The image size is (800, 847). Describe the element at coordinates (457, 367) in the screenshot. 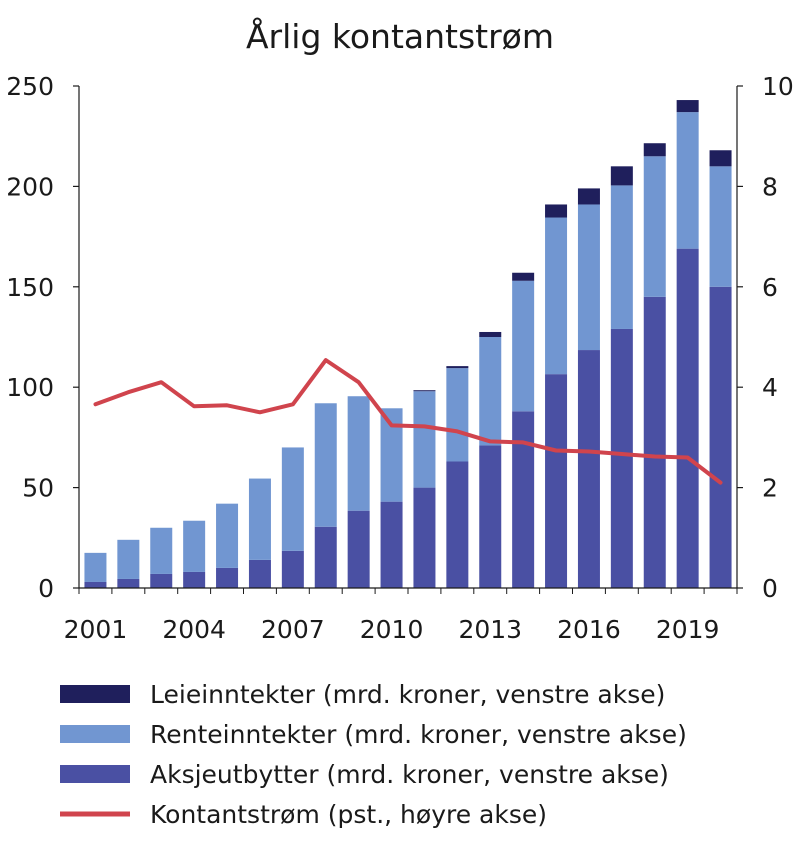

I see `bar-leieinntekter-2012` at that location.